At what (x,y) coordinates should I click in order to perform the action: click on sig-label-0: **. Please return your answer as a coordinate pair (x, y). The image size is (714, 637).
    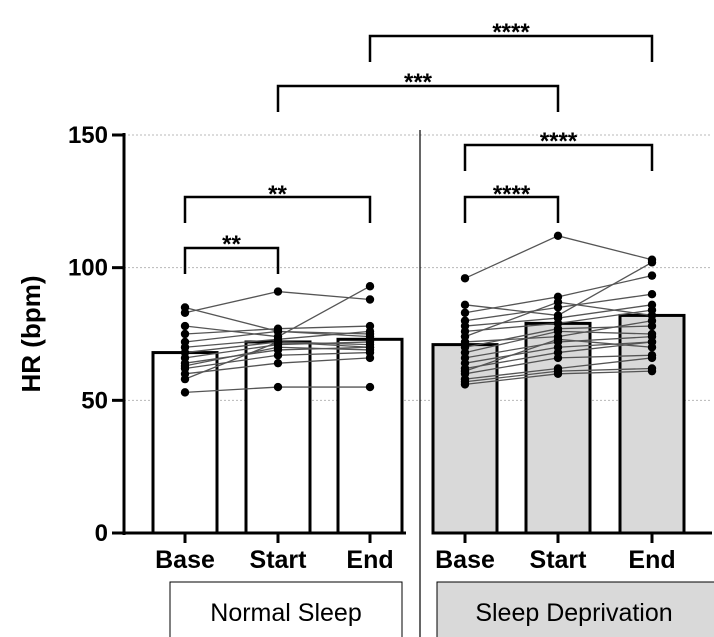
    Looking at the image, I should click on (231, 244).